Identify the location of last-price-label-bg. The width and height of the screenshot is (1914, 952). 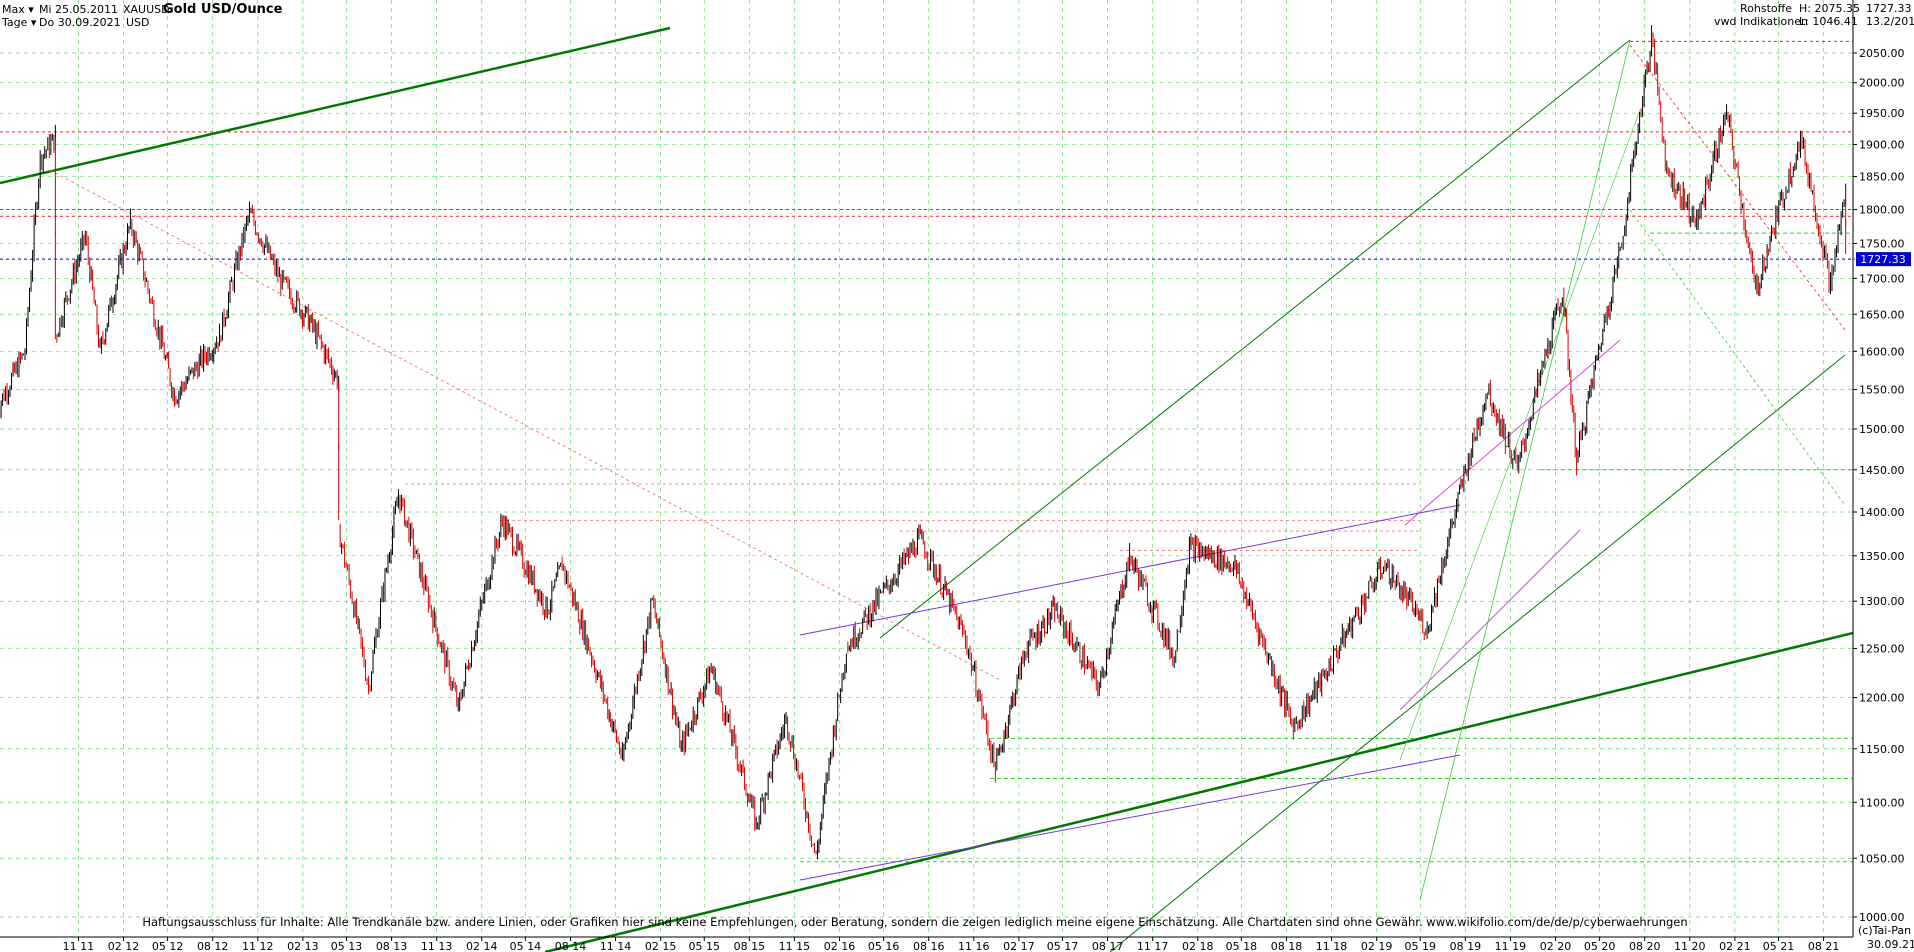
(1883, 259).